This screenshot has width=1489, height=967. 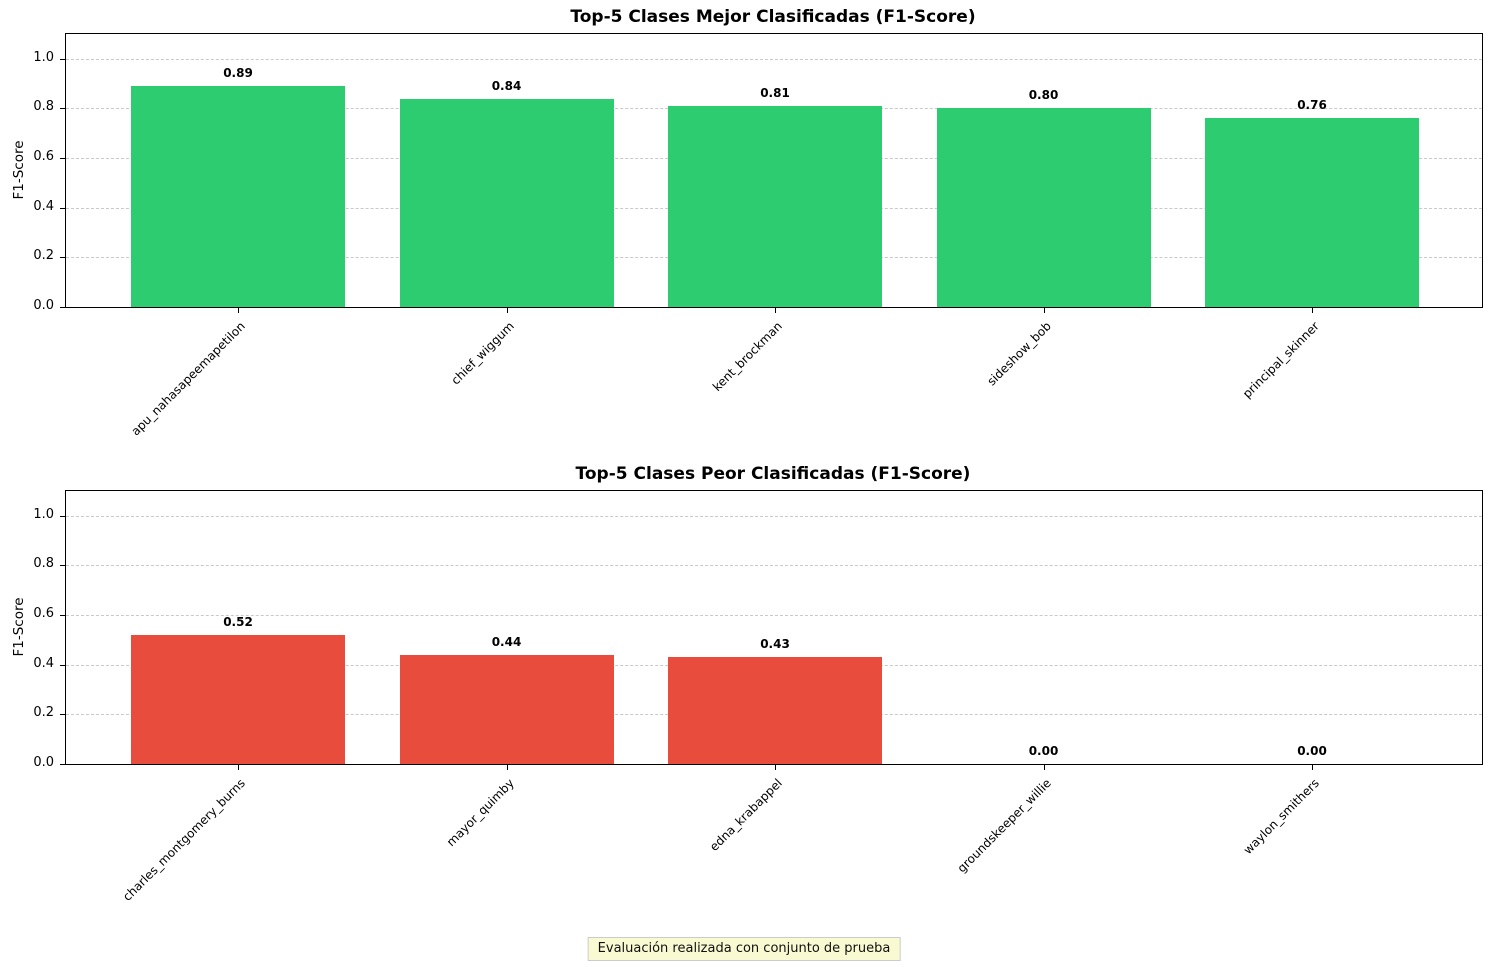 I want to click on bar-value-label: 0.52, so click(x=238, y=621).